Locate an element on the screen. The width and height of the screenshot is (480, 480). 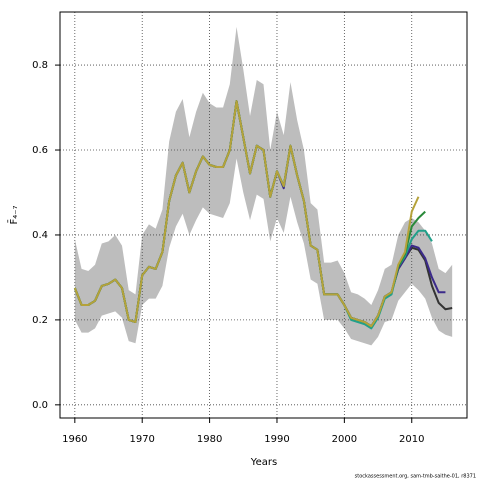
y-tick-label: 0.6 is located at coordinates (40, 150).